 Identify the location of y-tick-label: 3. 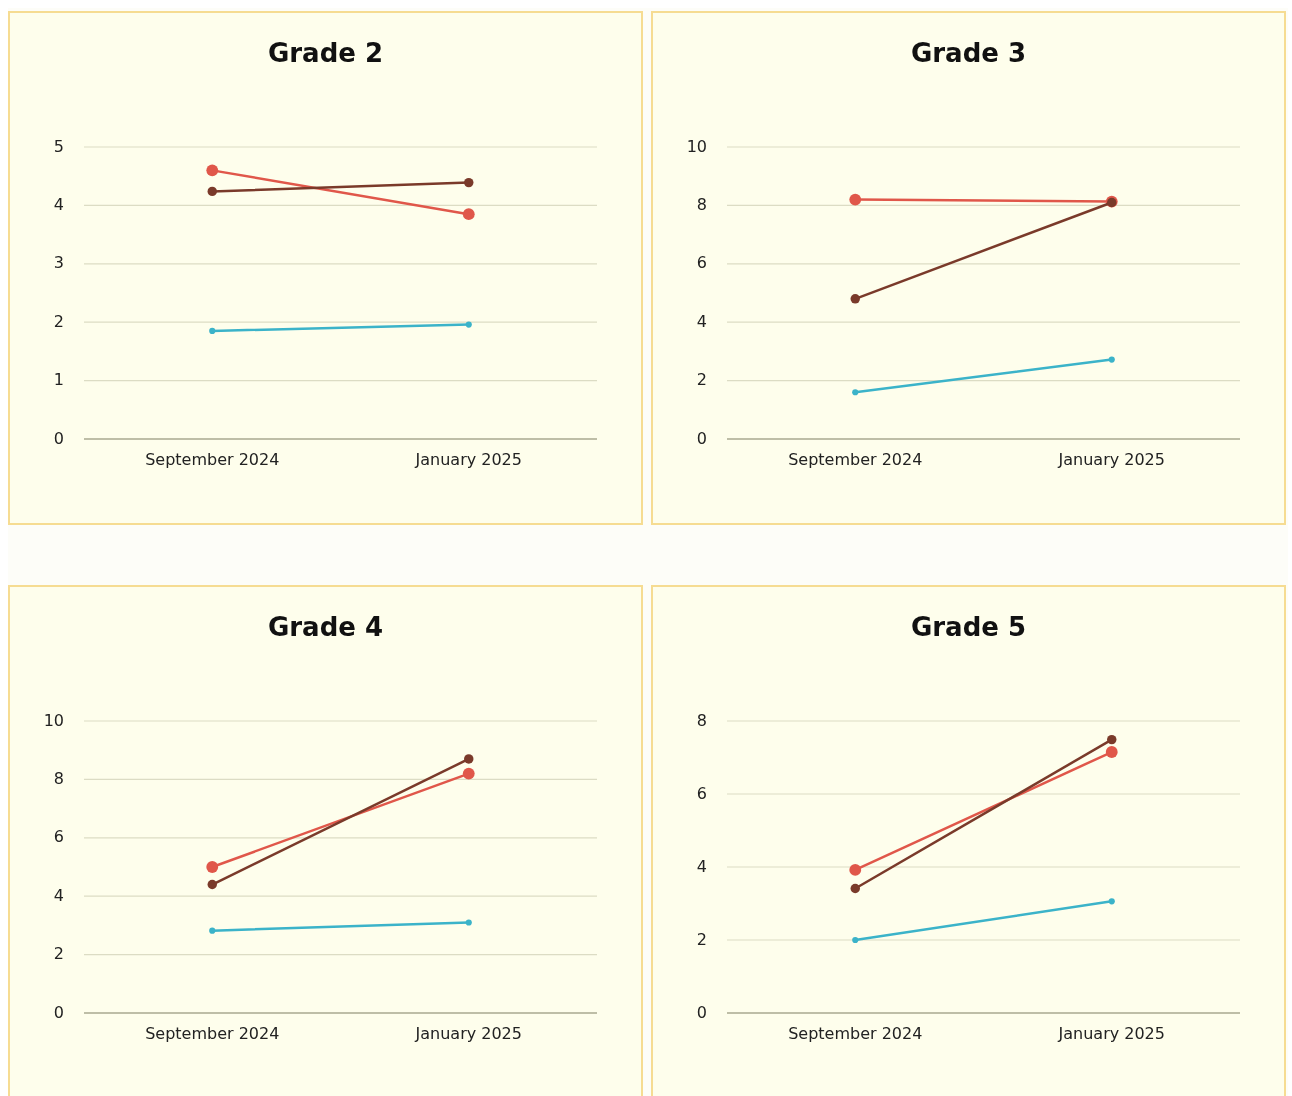
(58, 263).